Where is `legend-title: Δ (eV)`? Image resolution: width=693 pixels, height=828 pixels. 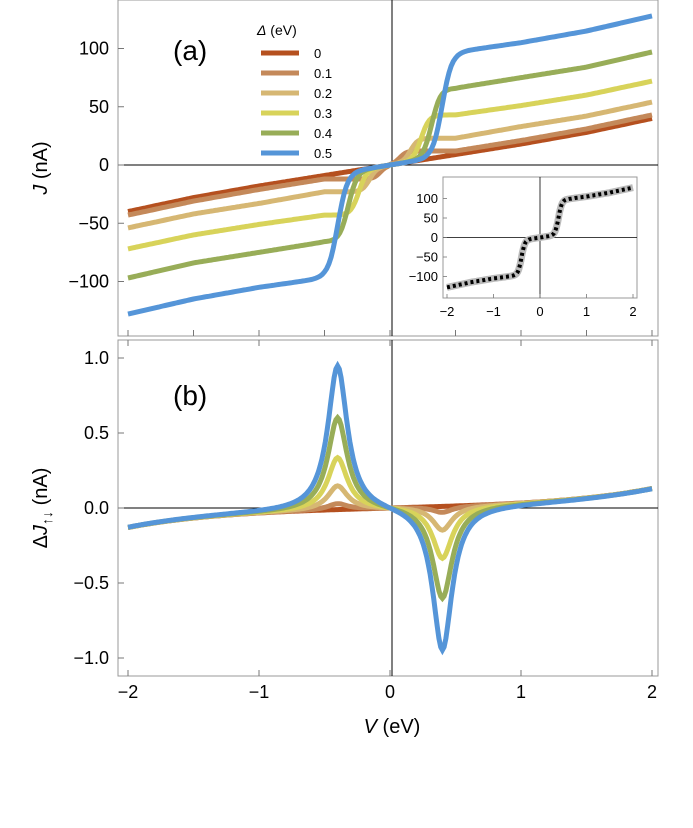 legend-title: Δ (eV) is located at coordinates (276, 30).